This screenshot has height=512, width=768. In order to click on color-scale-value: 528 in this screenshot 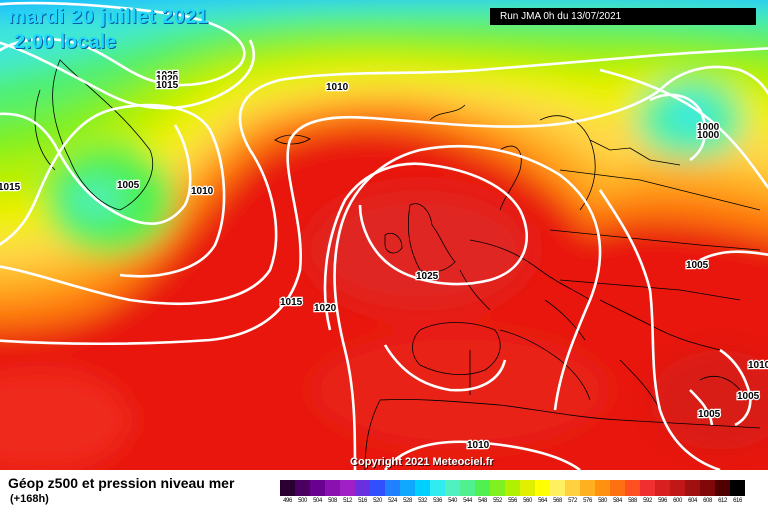, I will do `click(407, 501)`.